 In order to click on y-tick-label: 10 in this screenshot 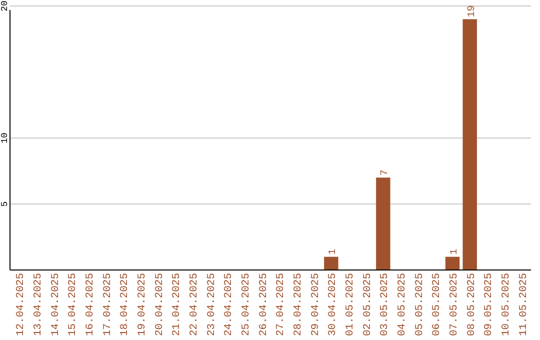, I will do `click(5, 138)`.